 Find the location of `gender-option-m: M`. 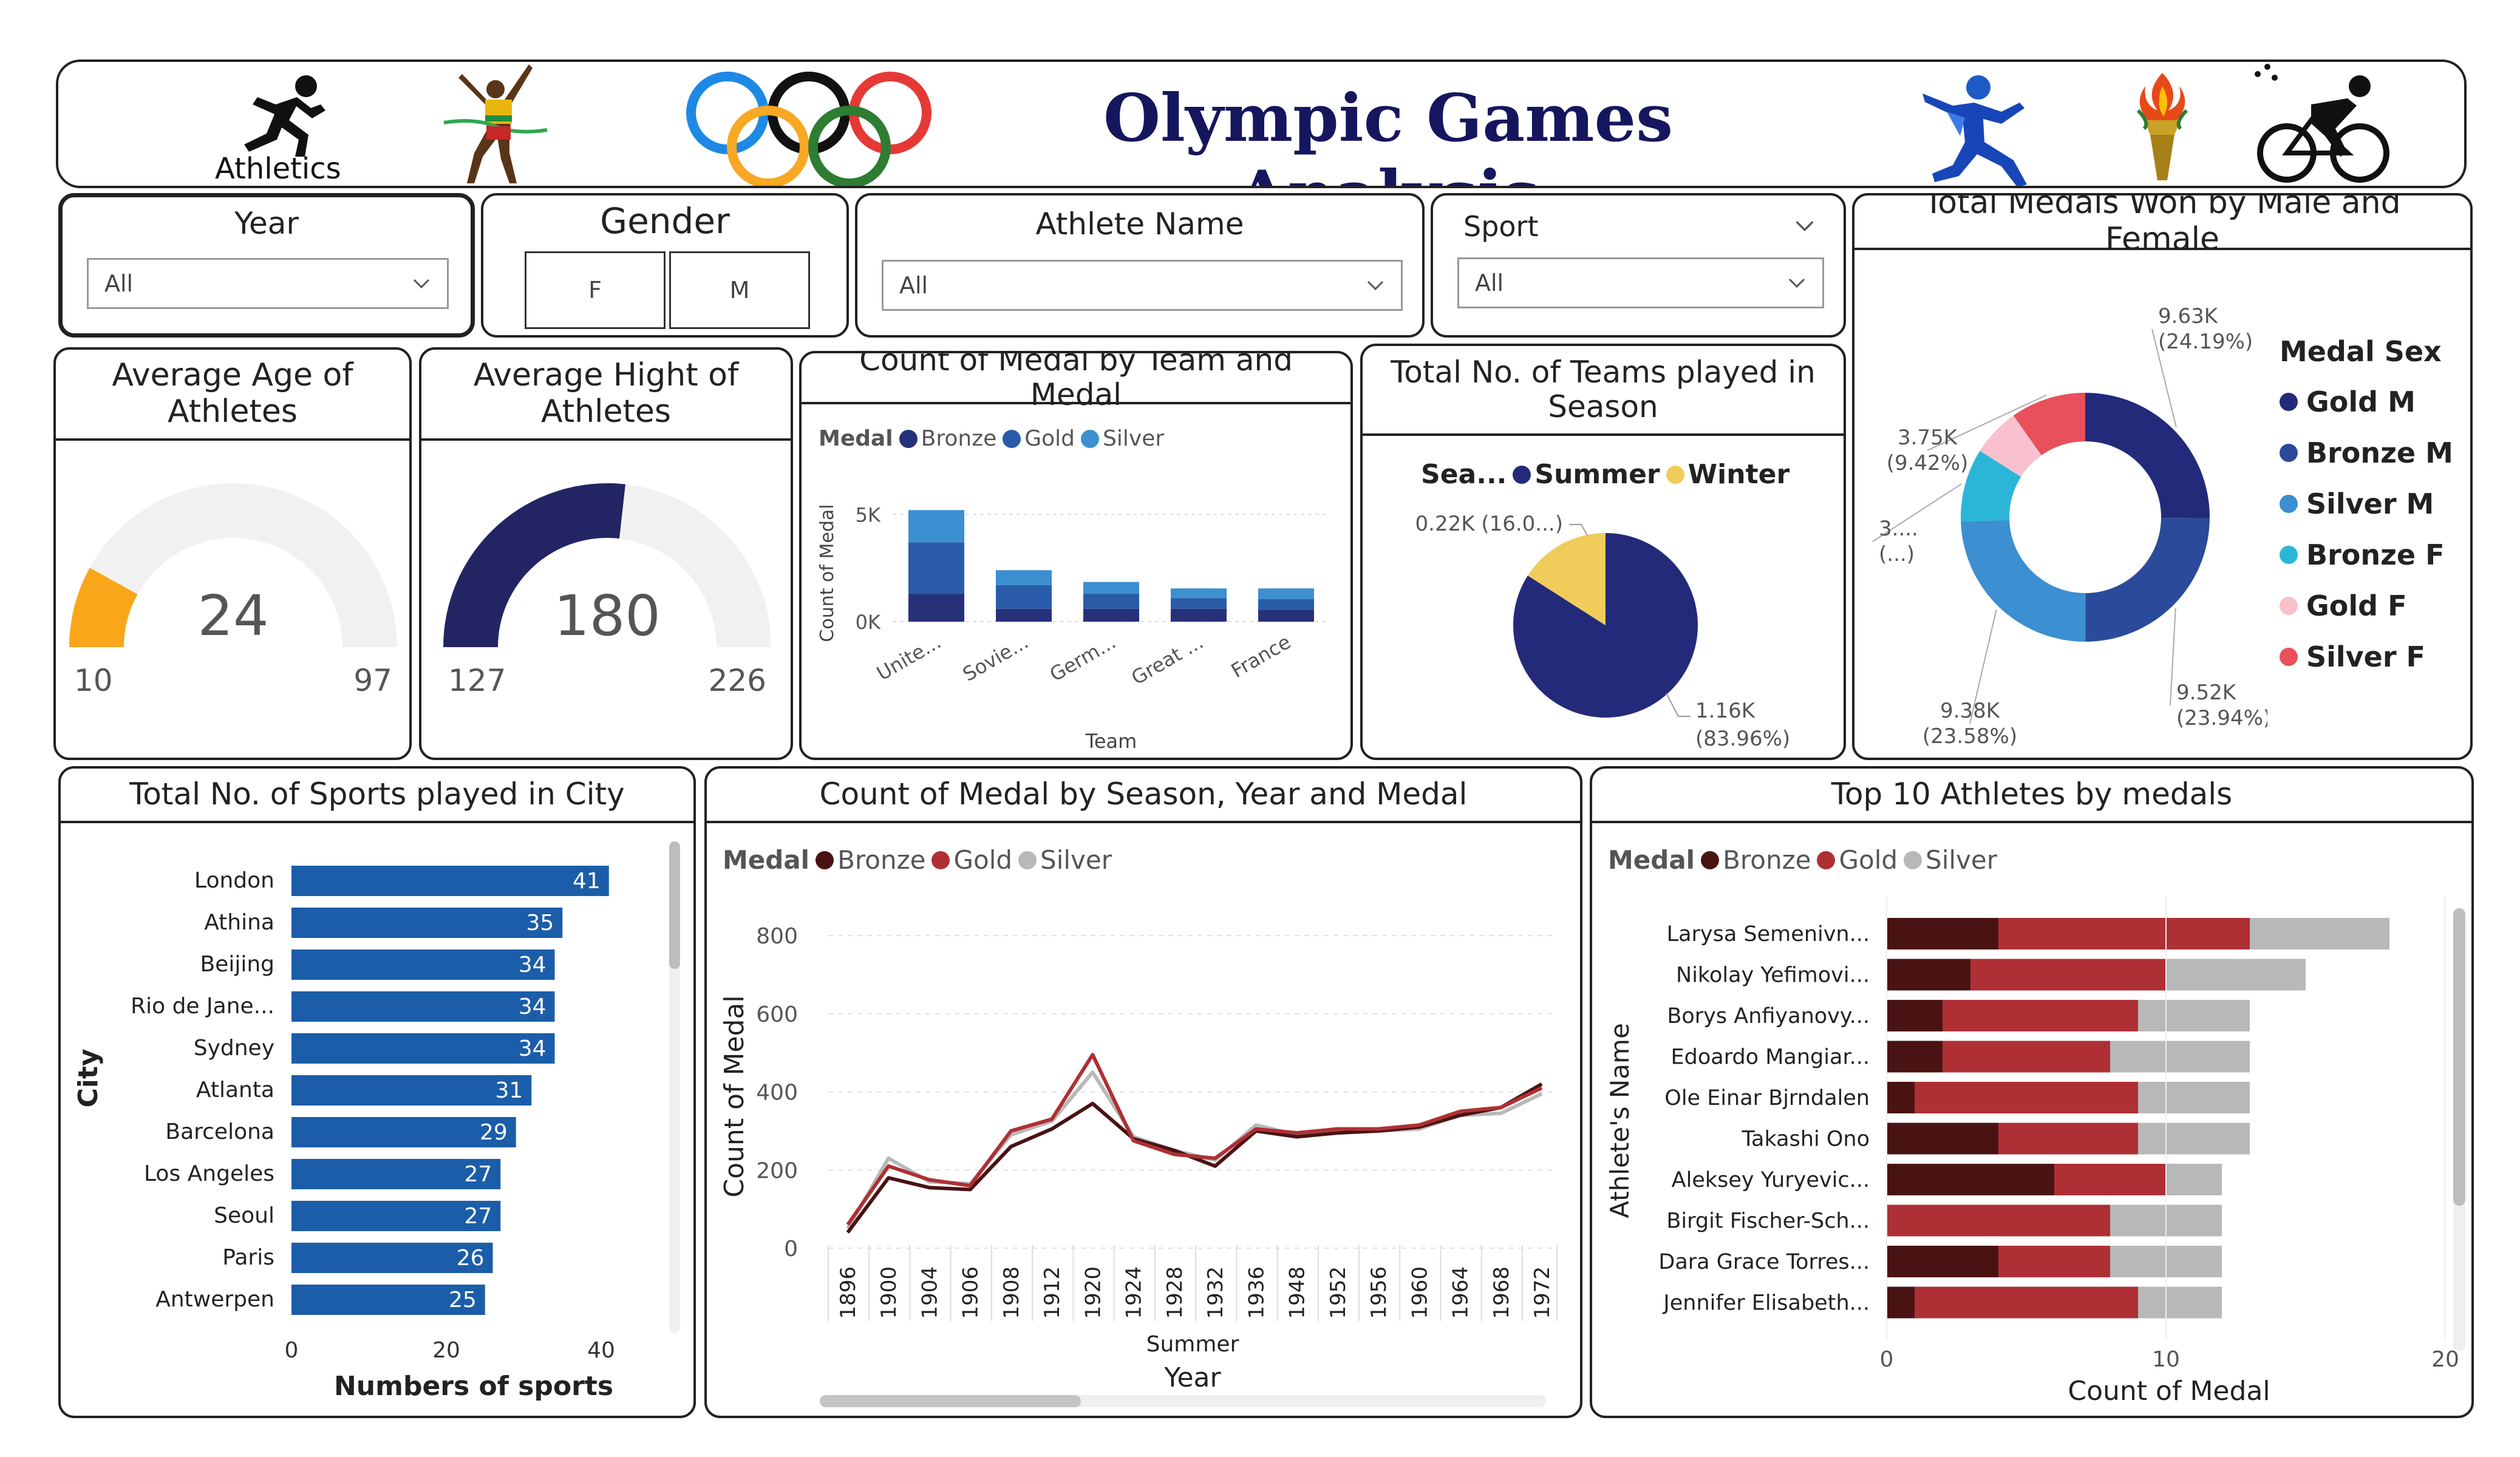

gender-option-m: M is located at coordinates (739, 290).